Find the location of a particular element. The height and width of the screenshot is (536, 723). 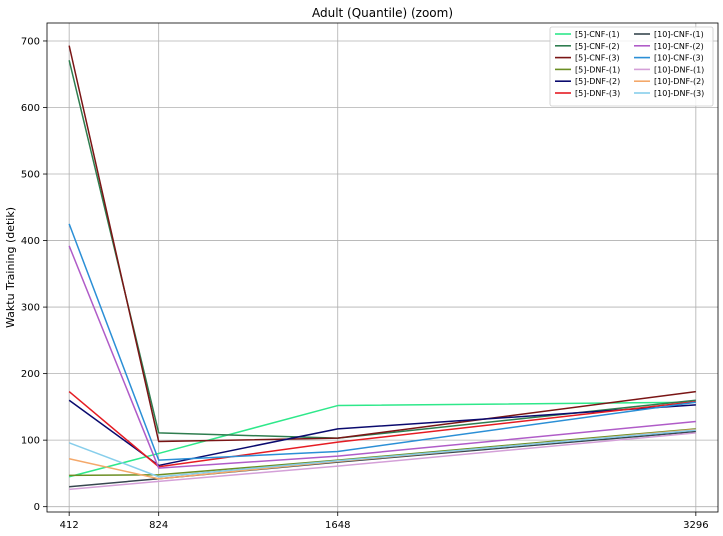

y-axis-label: Waktu Training (detik) is located at coordinates (10, 267).